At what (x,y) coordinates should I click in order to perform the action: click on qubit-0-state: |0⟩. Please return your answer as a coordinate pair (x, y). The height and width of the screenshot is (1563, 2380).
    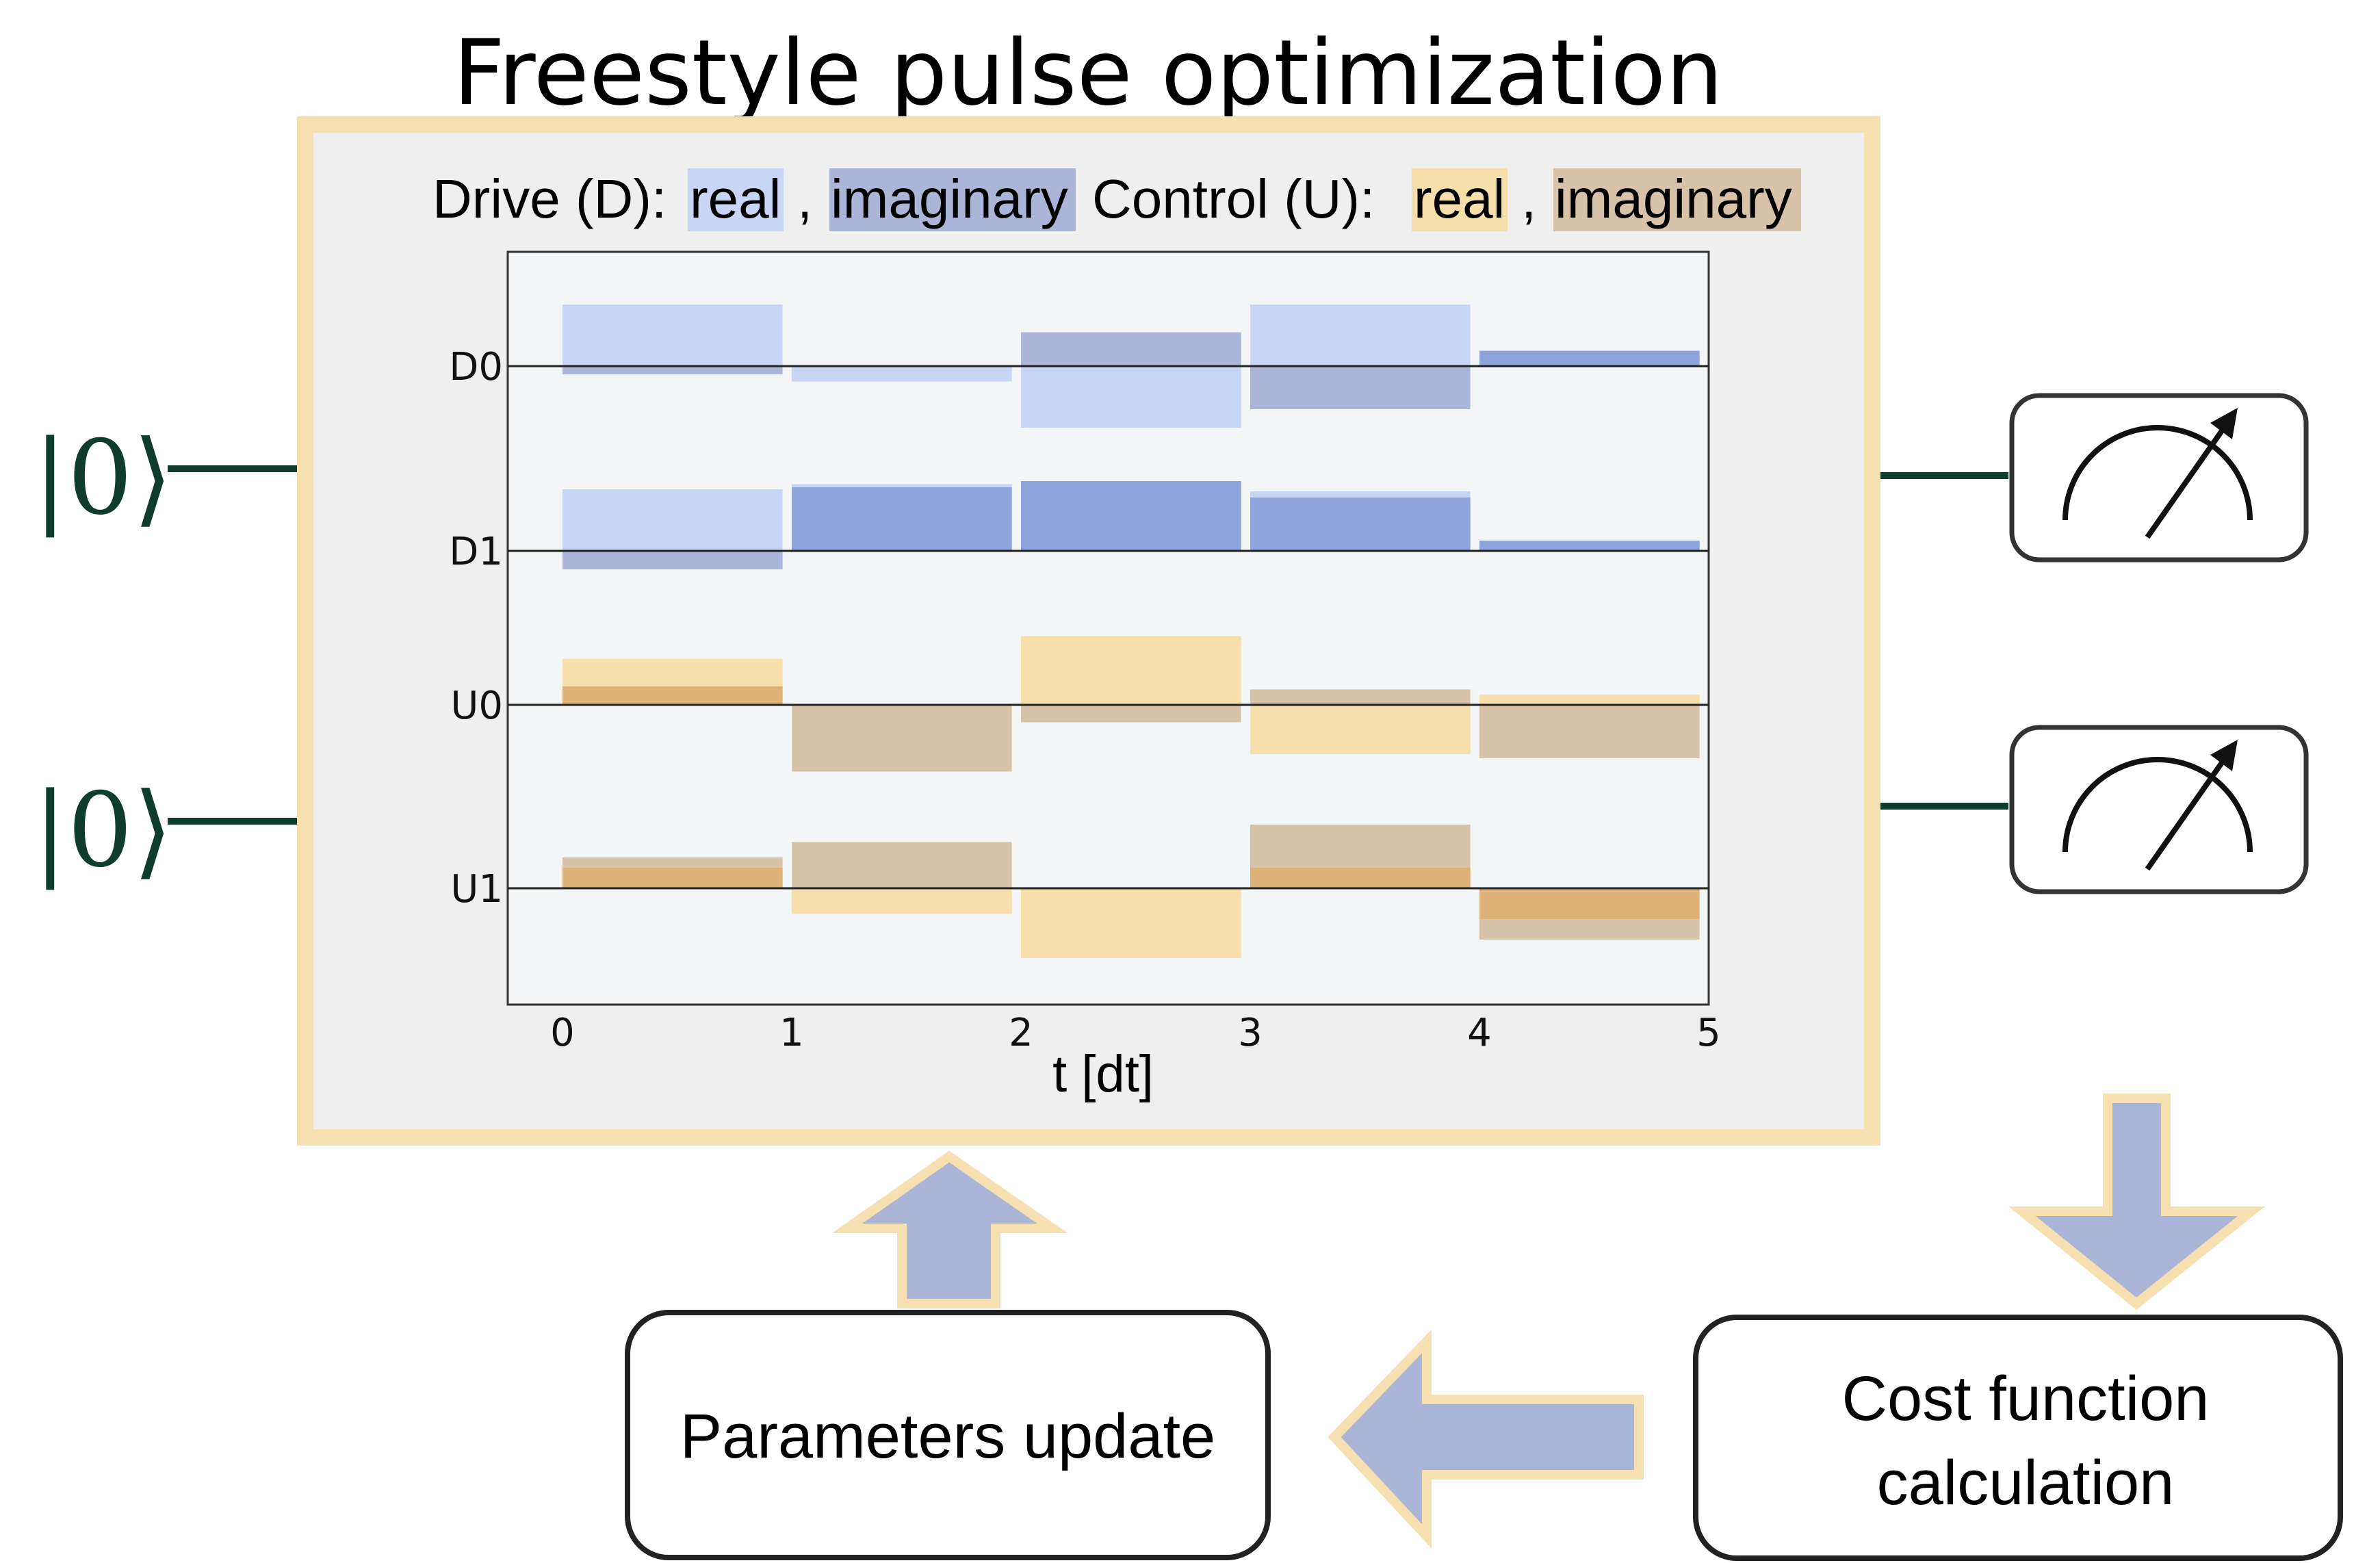
    Looking at the image, I should click on (103, 478).